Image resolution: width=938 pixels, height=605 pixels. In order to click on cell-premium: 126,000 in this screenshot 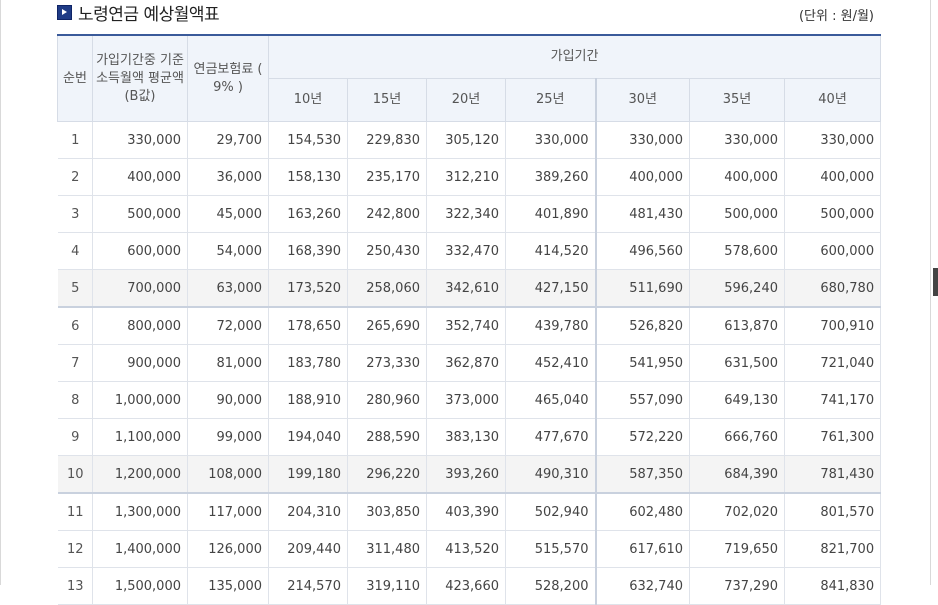, I will do `click(228, 549)`.